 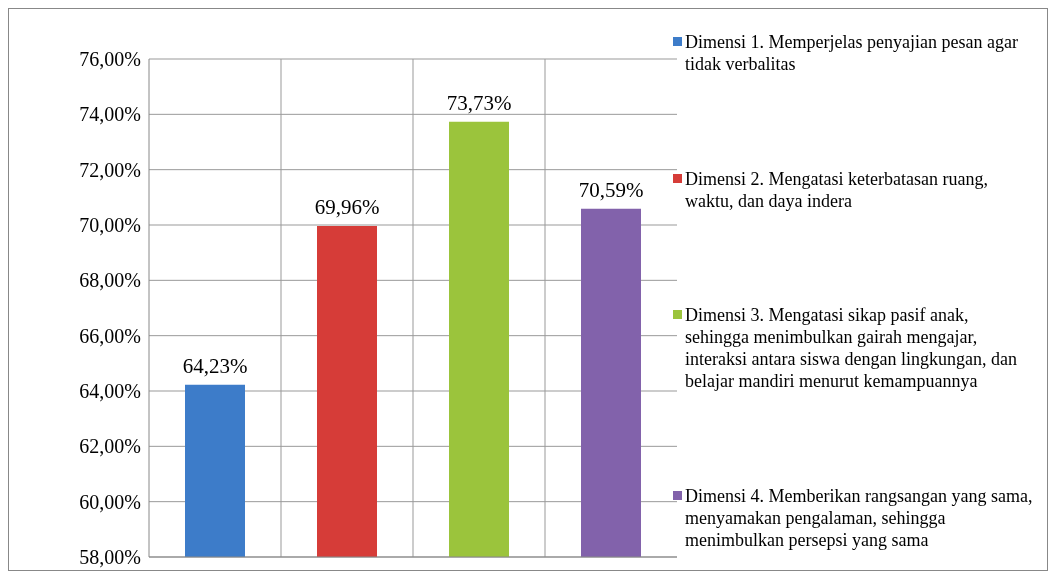 What do you see at coordinates (859, 517) in the screenshot?
I see `legend-label: Dimensi 4. Memberikan rangsangan yang sama, menyamakan pengalaman, sehingga menimbulkan persepsi yang sama` at bounding box center [859, 517].